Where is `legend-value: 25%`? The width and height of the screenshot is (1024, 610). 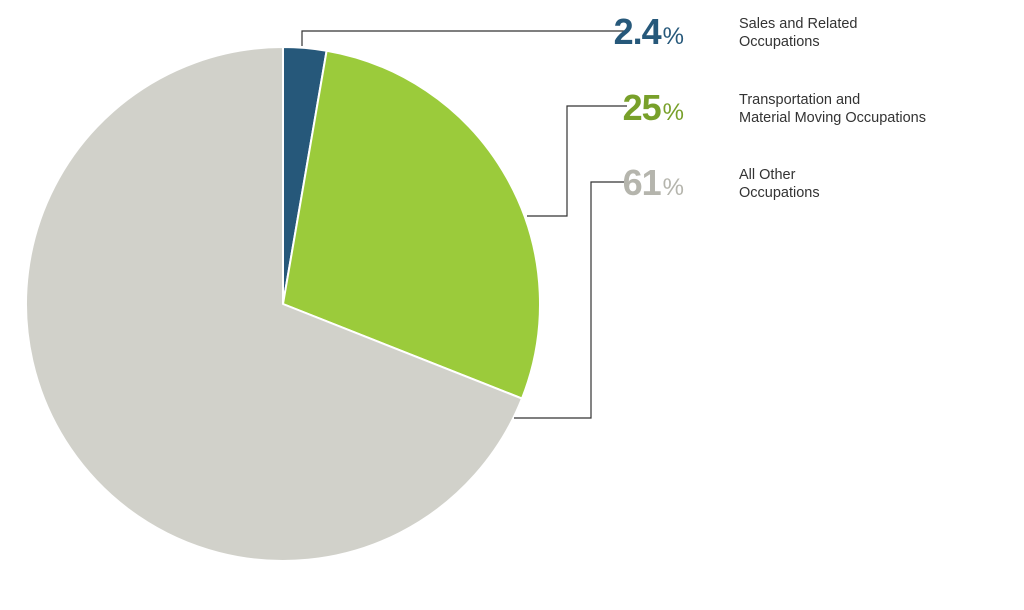 legend-value: 25% is located at coordinates (653, 108).